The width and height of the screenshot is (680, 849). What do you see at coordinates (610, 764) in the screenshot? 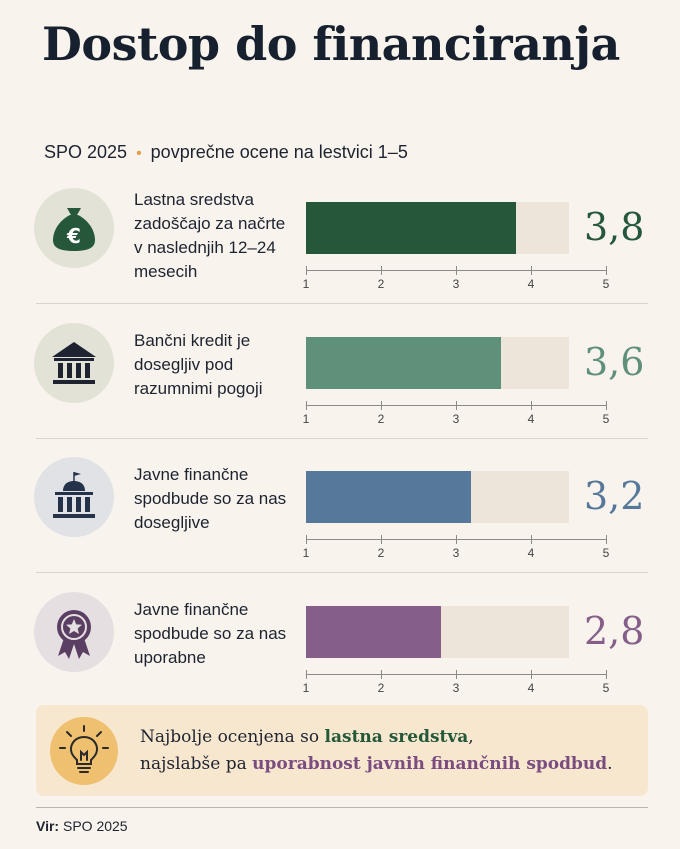
I see `callout-line2-suffix: .` at bounding box center [610, 764].